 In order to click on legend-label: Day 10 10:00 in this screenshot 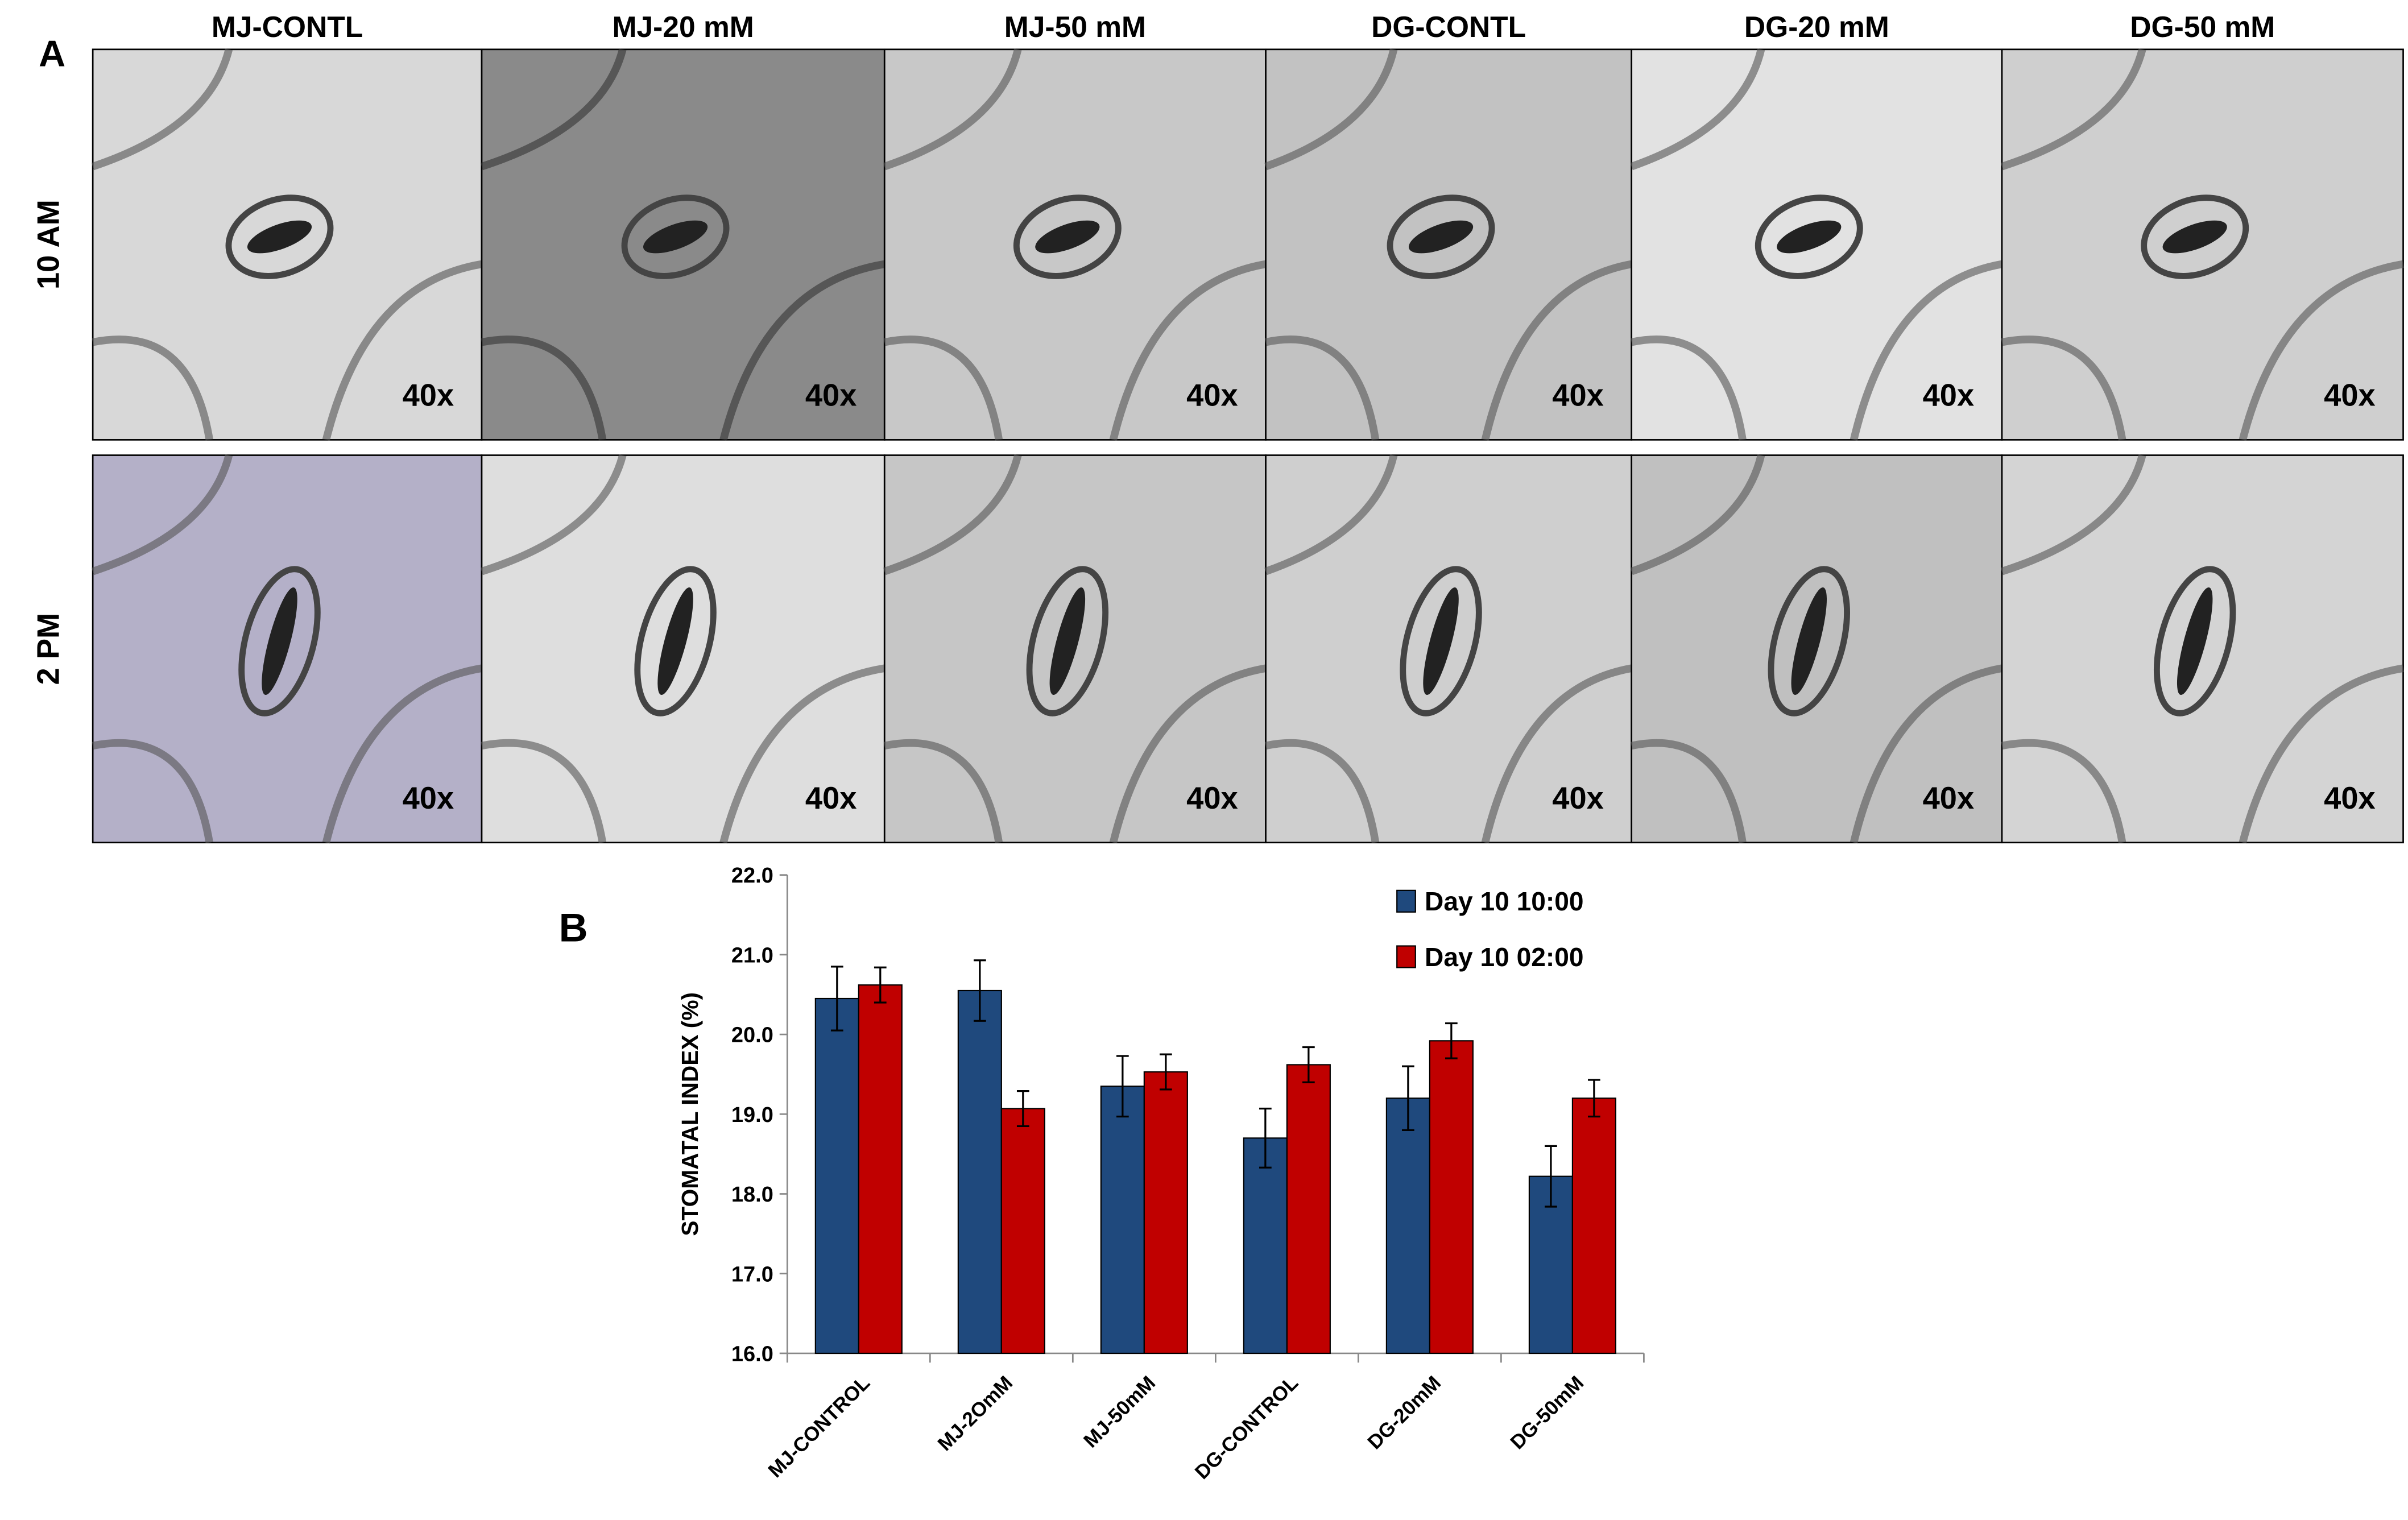, I will do `click(1504, 901)`.